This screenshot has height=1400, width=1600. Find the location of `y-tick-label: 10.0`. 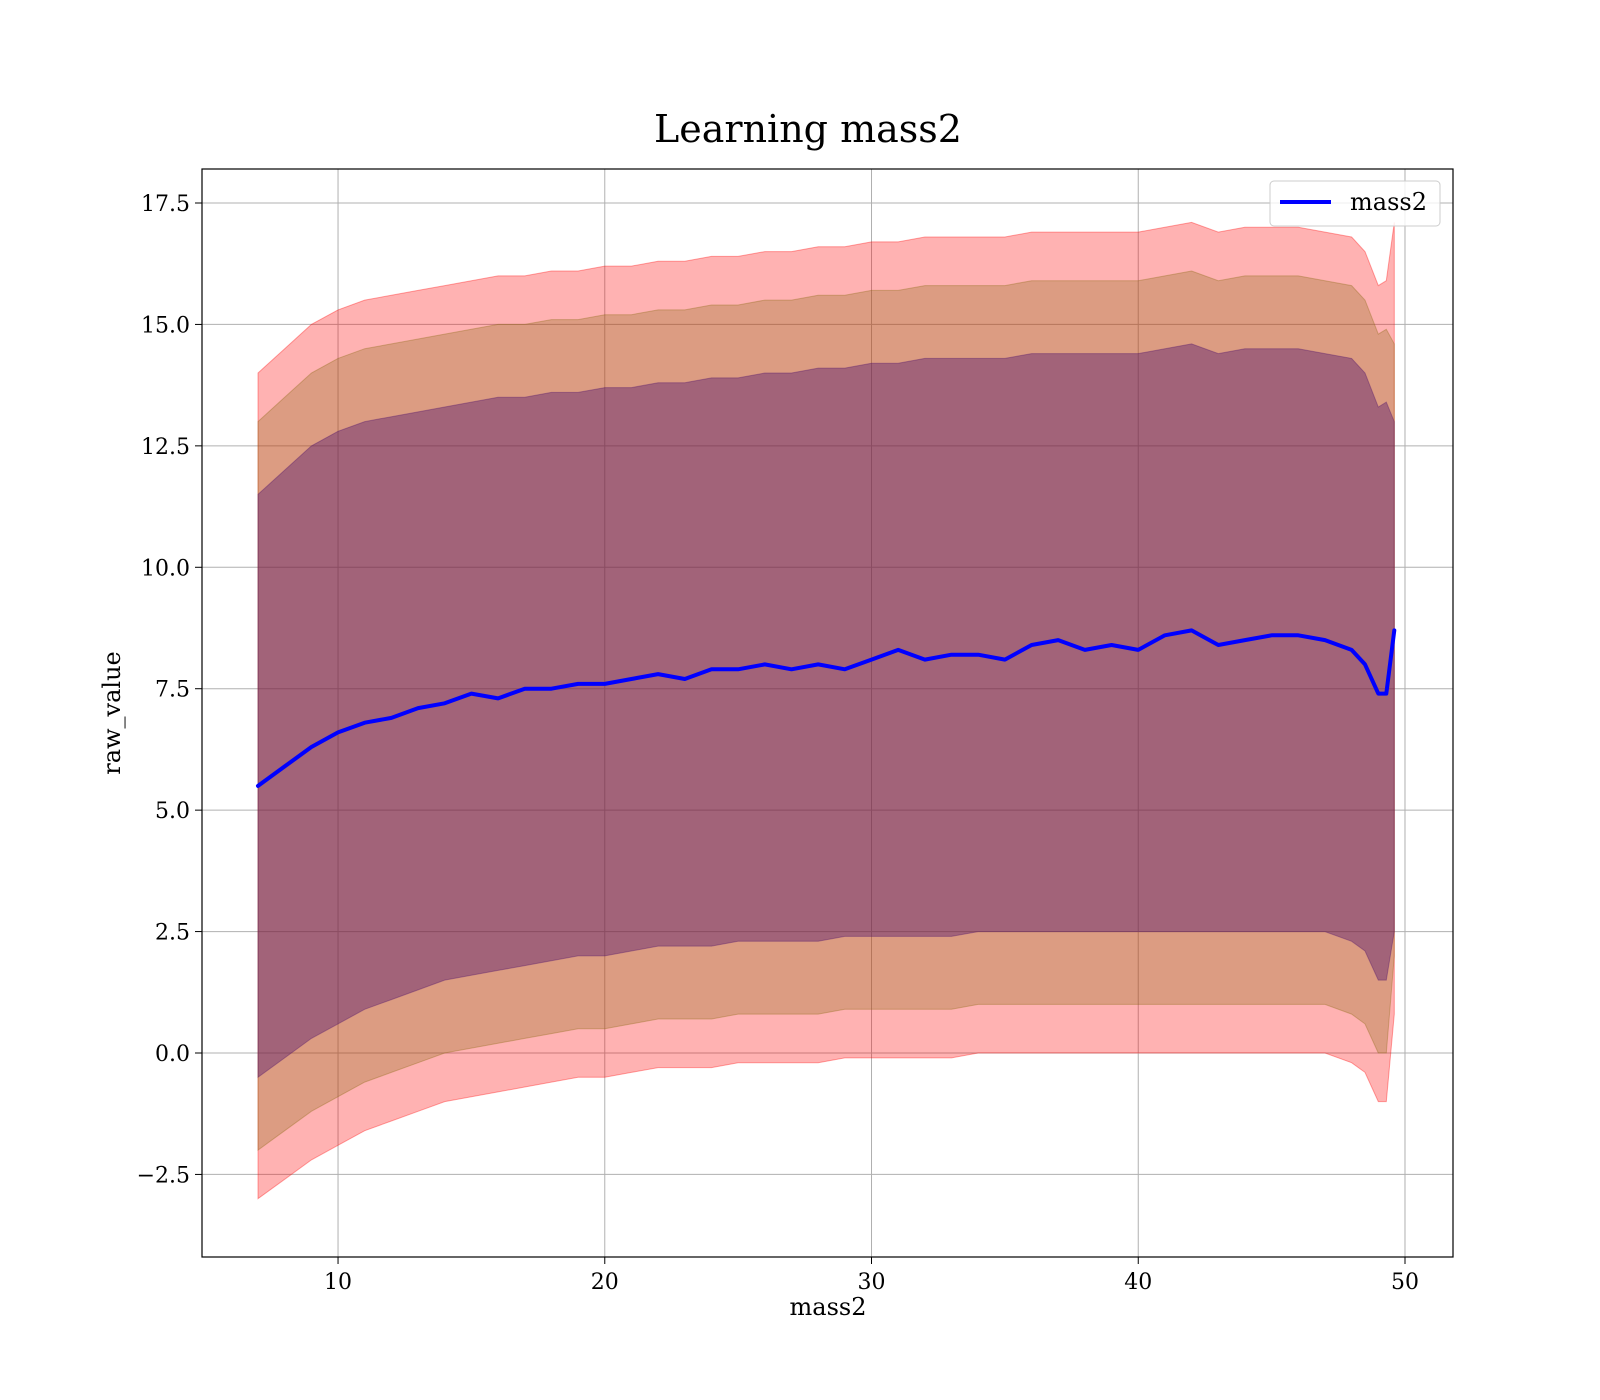

y-tick-label: 10.0 is located at coordinates (165, 568).